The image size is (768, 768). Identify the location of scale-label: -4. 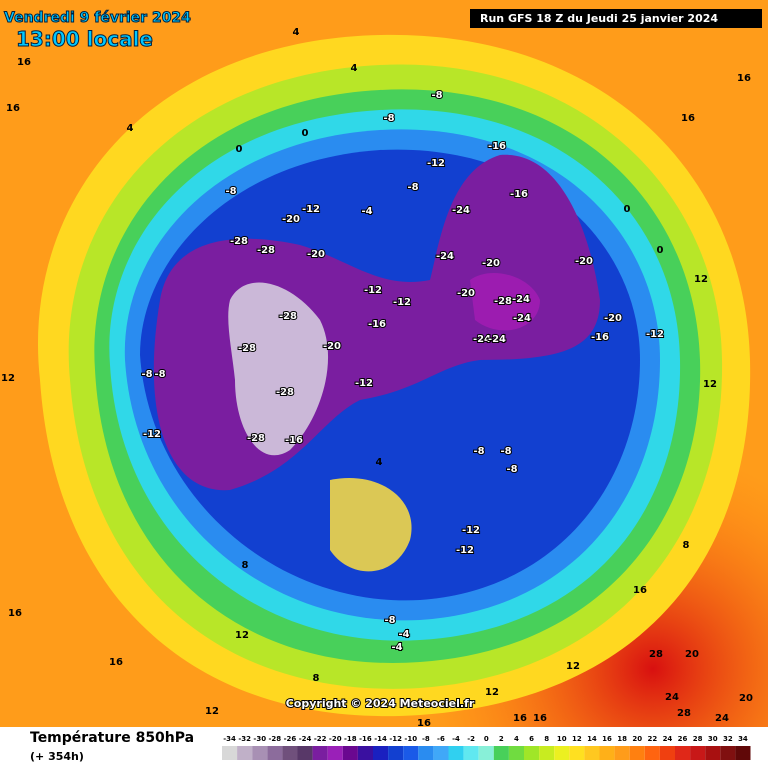
(456, 739).